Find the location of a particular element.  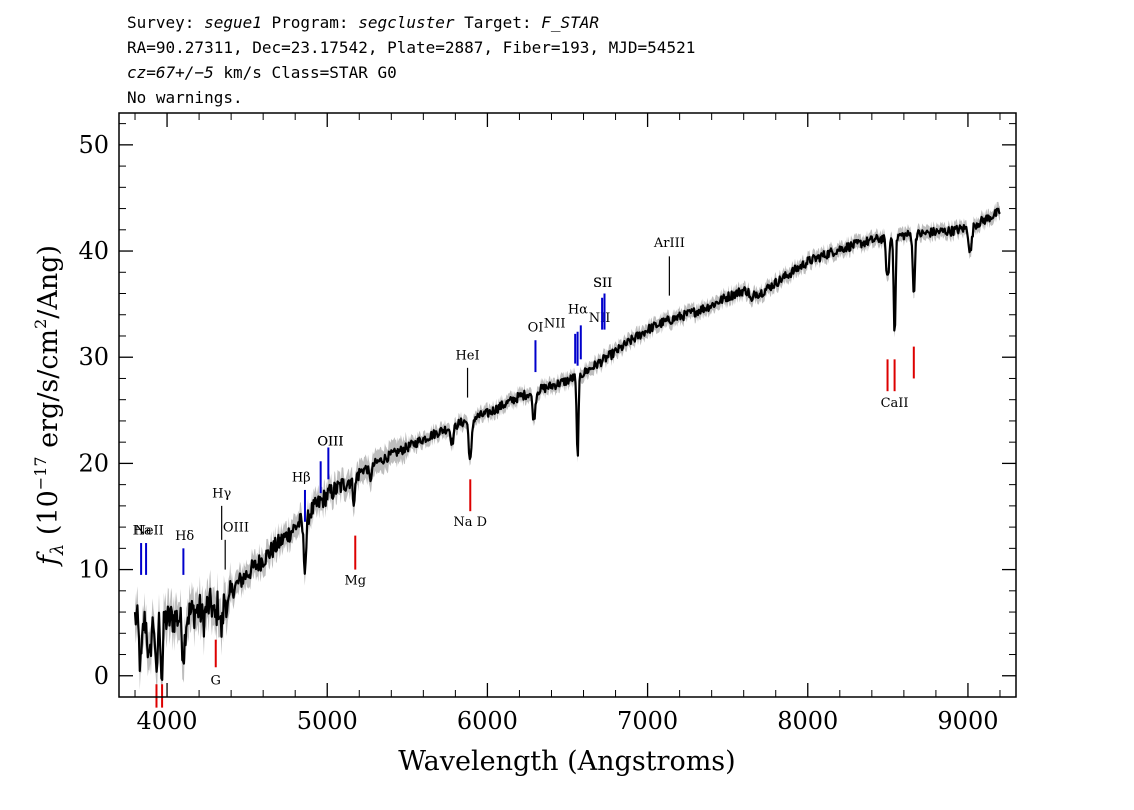

line-label-1: Ha is located at coordinates (142, 531).